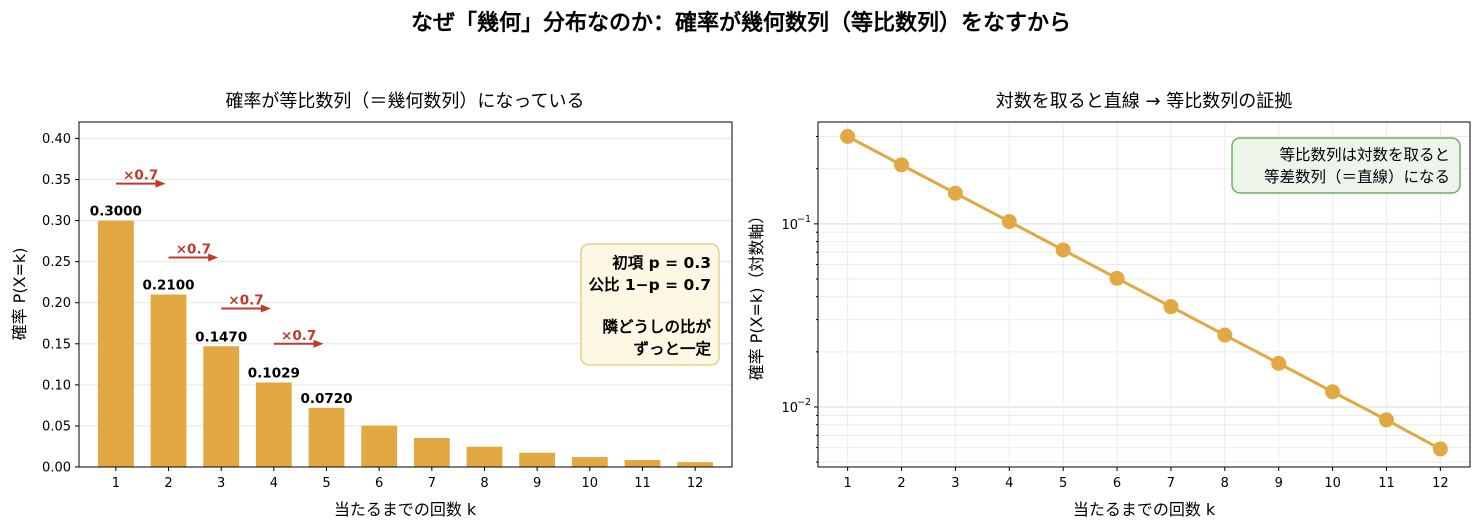 The image size is (1482, 531). Describe the element at coordinates (1146, 479) in the screenshot. I see `log-chart-x-ticks: 1 2 3 4 5 6 7 8 9 10 11 12` at that location.